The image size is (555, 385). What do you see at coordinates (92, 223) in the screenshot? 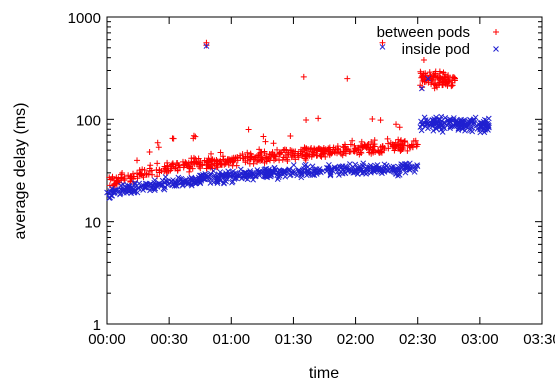
I see `y-tick-label: 10` at bounding box center [92, 223].